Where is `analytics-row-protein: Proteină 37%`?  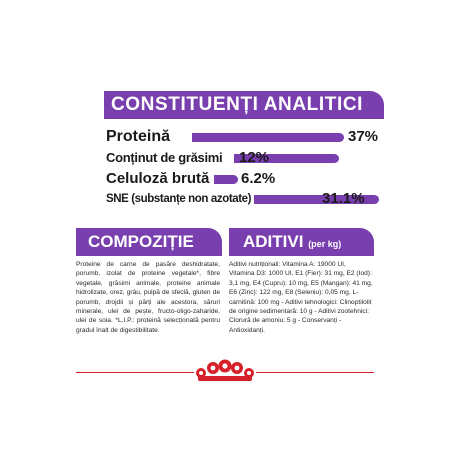
analytics-row-protein: Proteină 37% is located at coordinates (245, 137).